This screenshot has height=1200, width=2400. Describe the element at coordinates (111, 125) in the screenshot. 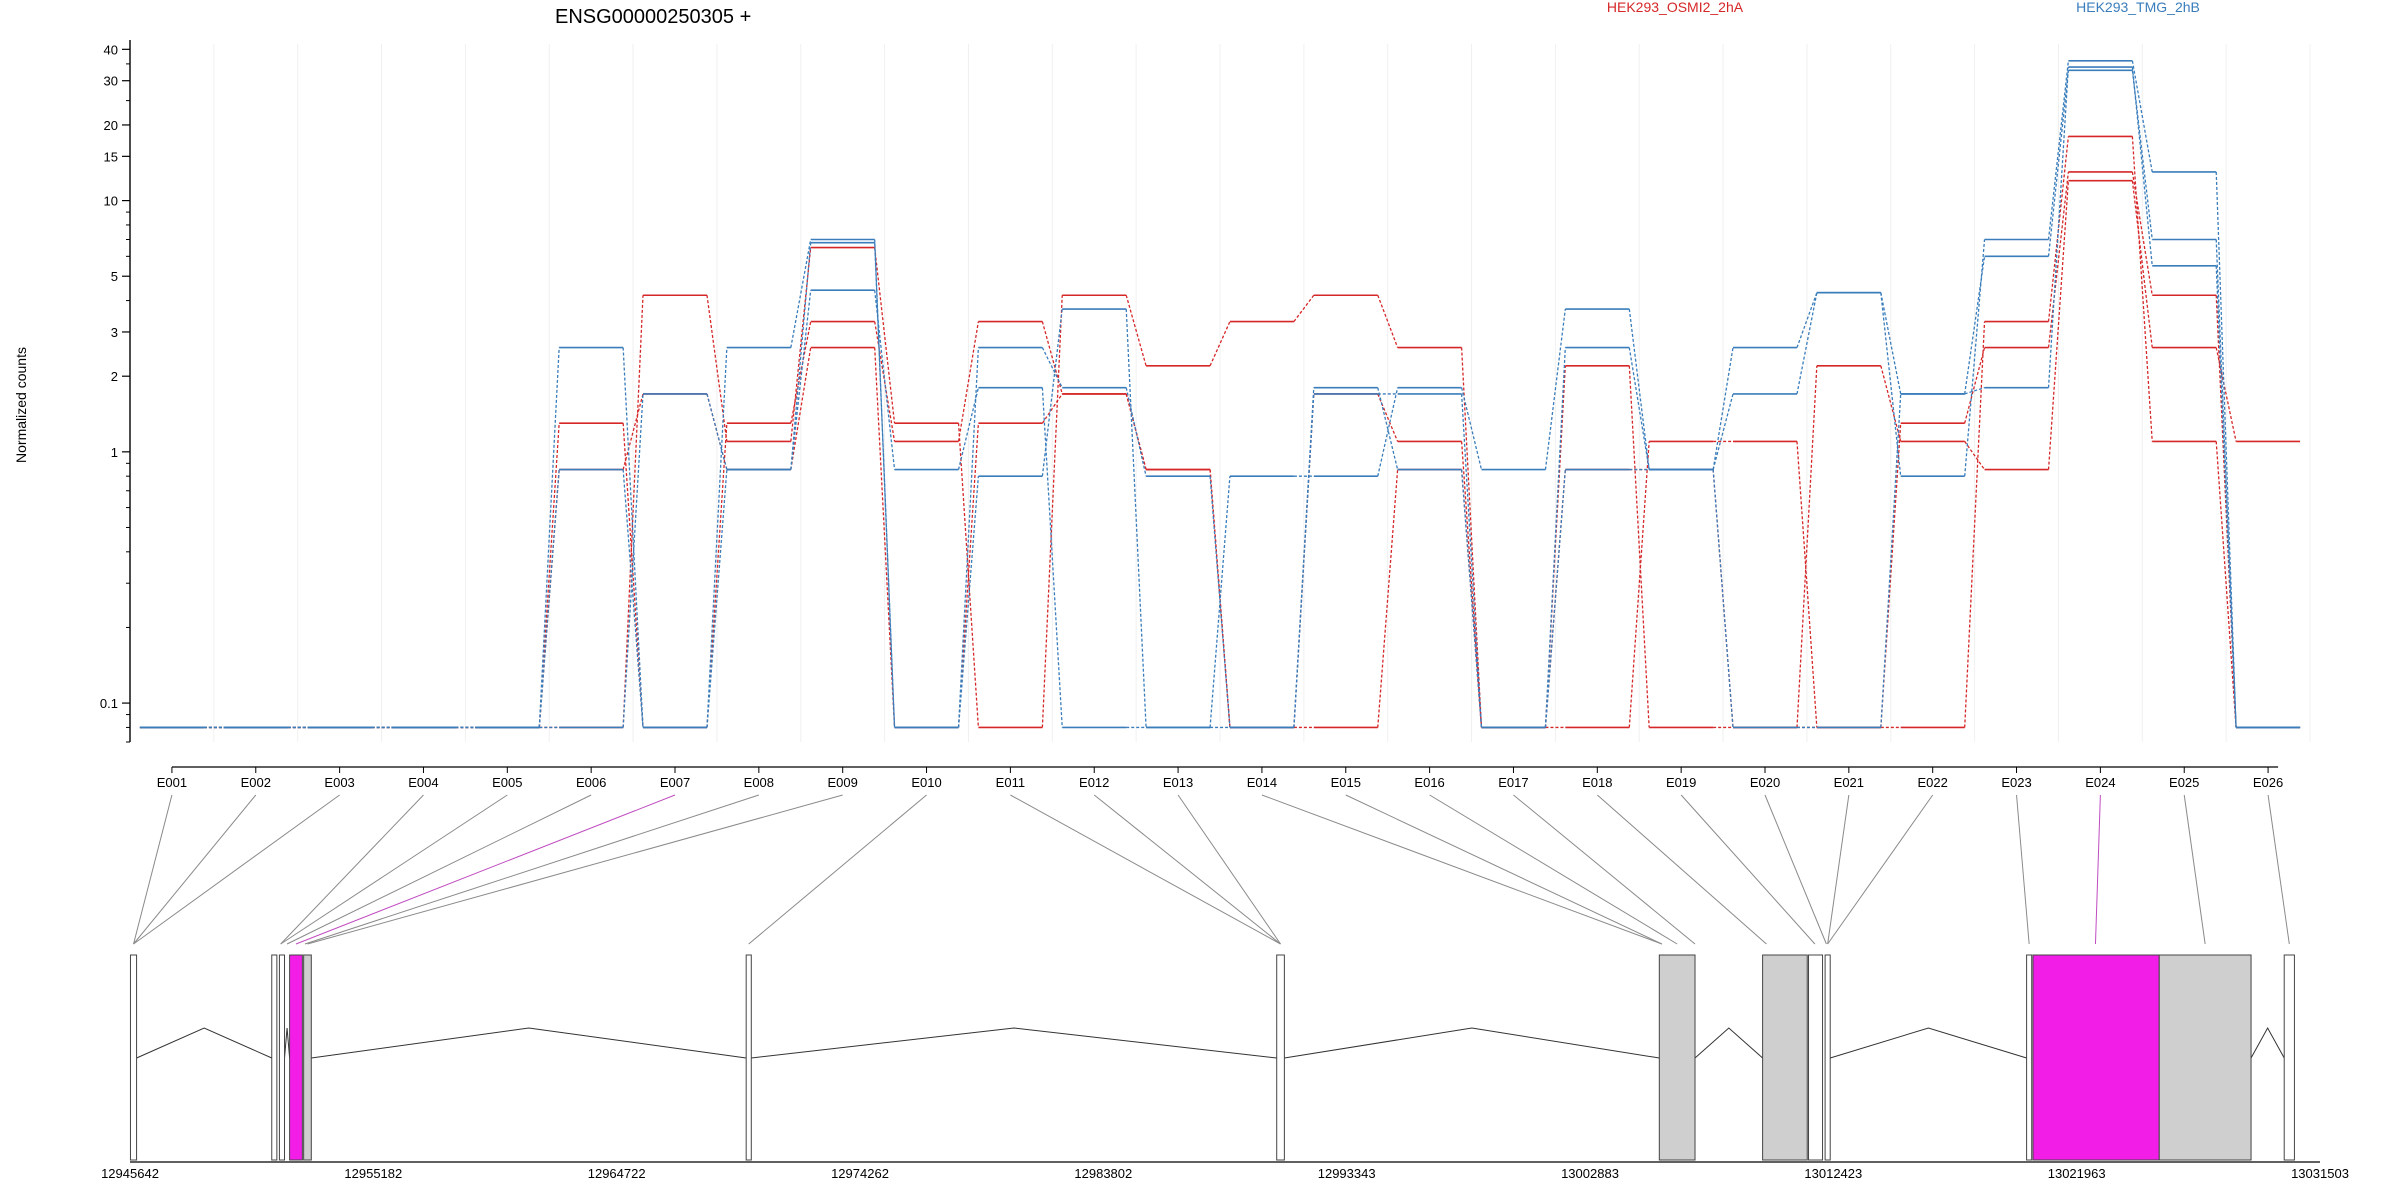

I see `y-tick-label: 20` at that location.